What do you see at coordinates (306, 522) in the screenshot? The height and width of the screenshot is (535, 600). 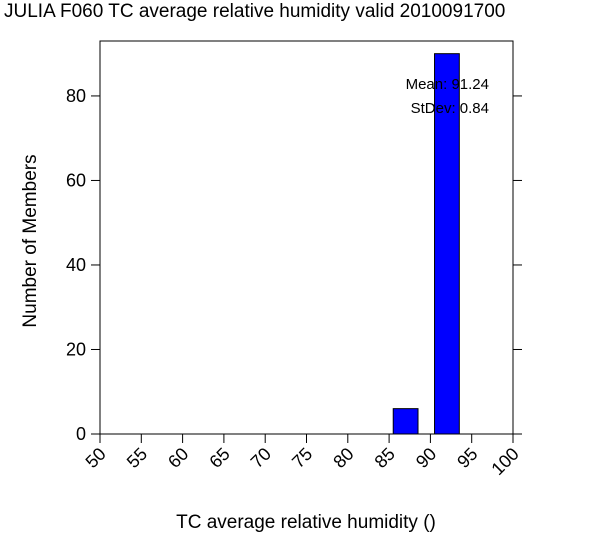 I see `x-axis-label: TC average relative humidity ()` at bounding box center [306, 522].